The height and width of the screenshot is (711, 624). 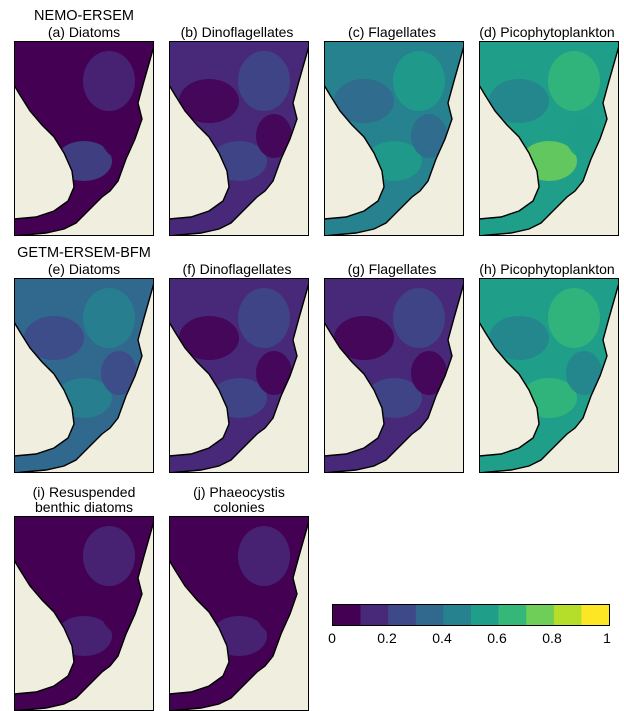 I want to click on map-panel-e-frame, so click(x=84, y=375).